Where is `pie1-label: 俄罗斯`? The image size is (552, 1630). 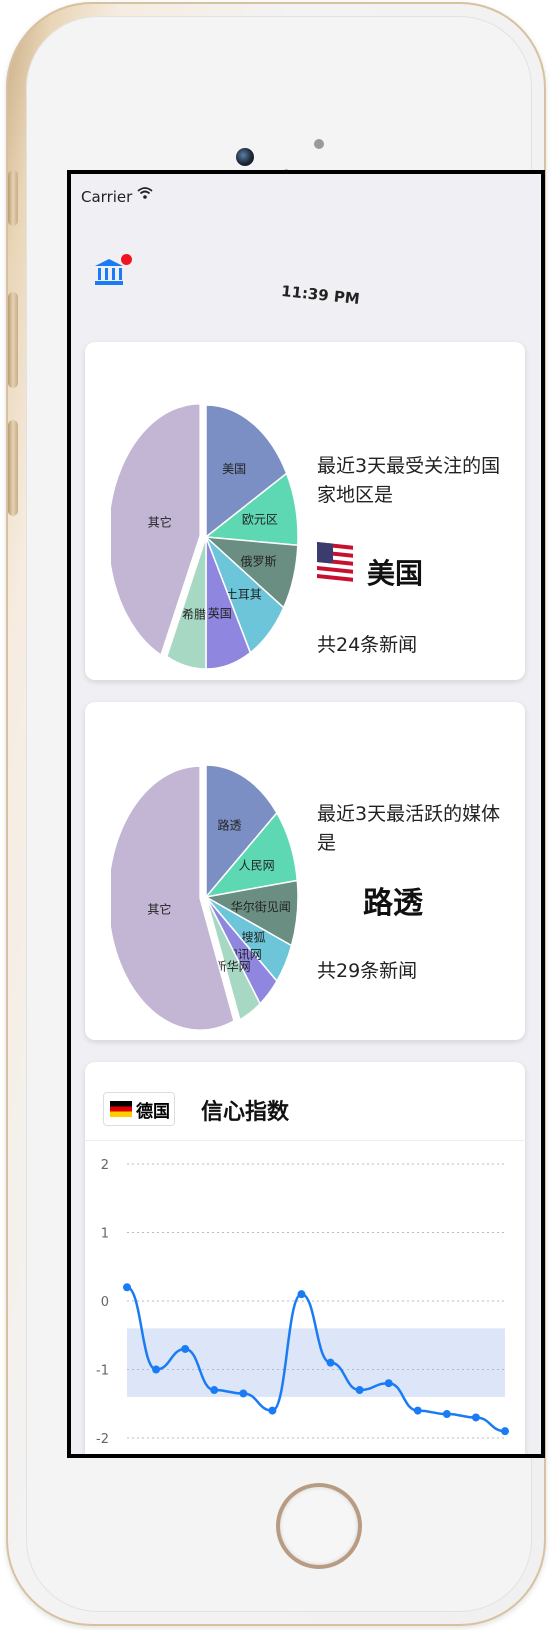 pie1-label: 俄罗斯 is located at coordinates (258, 561).